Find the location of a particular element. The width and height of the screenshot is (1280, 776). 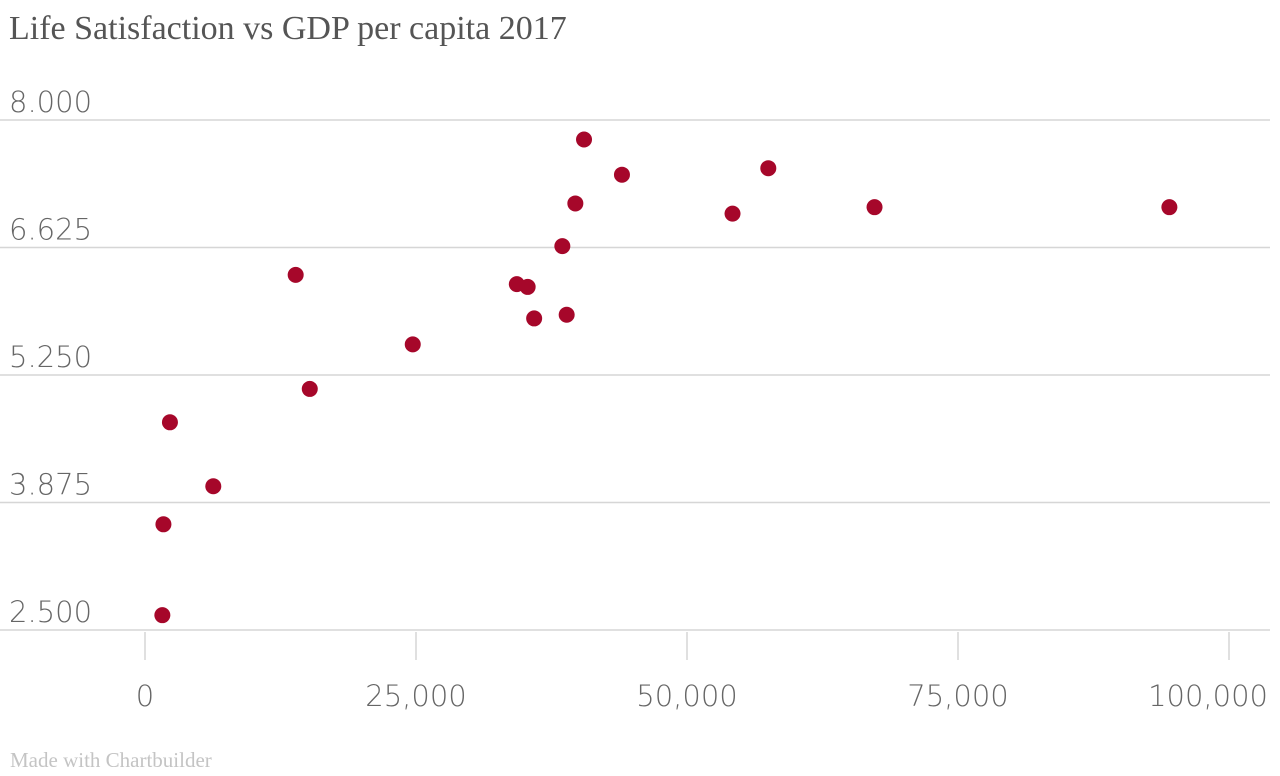

y-tick-label: 8.000 is located at coordinates (50, 102).